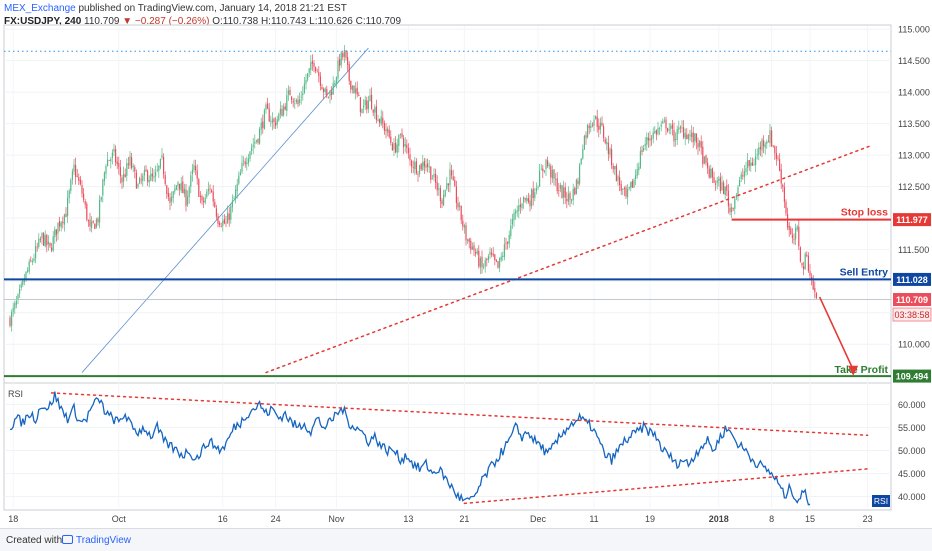 Image resolution: width=932 pixels, height=551 pixels. I want to click on price-tick-label: 113.500, so click(914, 124).